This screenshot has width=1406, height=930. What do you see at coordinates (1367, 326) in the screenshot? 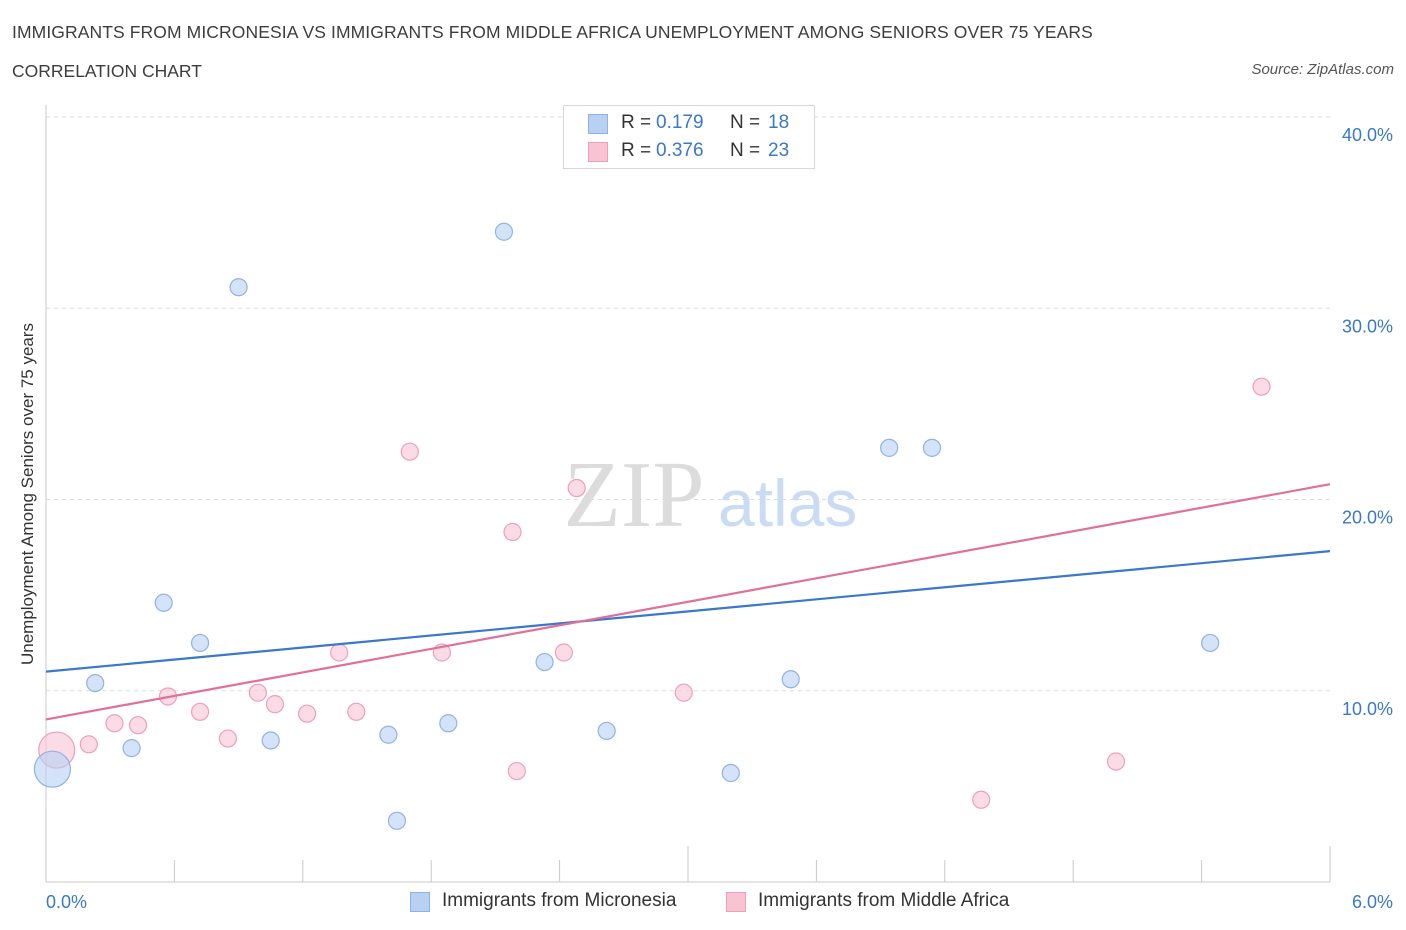
I see `y-tick-label: 30.0%` at bounding box center [1367, 326].